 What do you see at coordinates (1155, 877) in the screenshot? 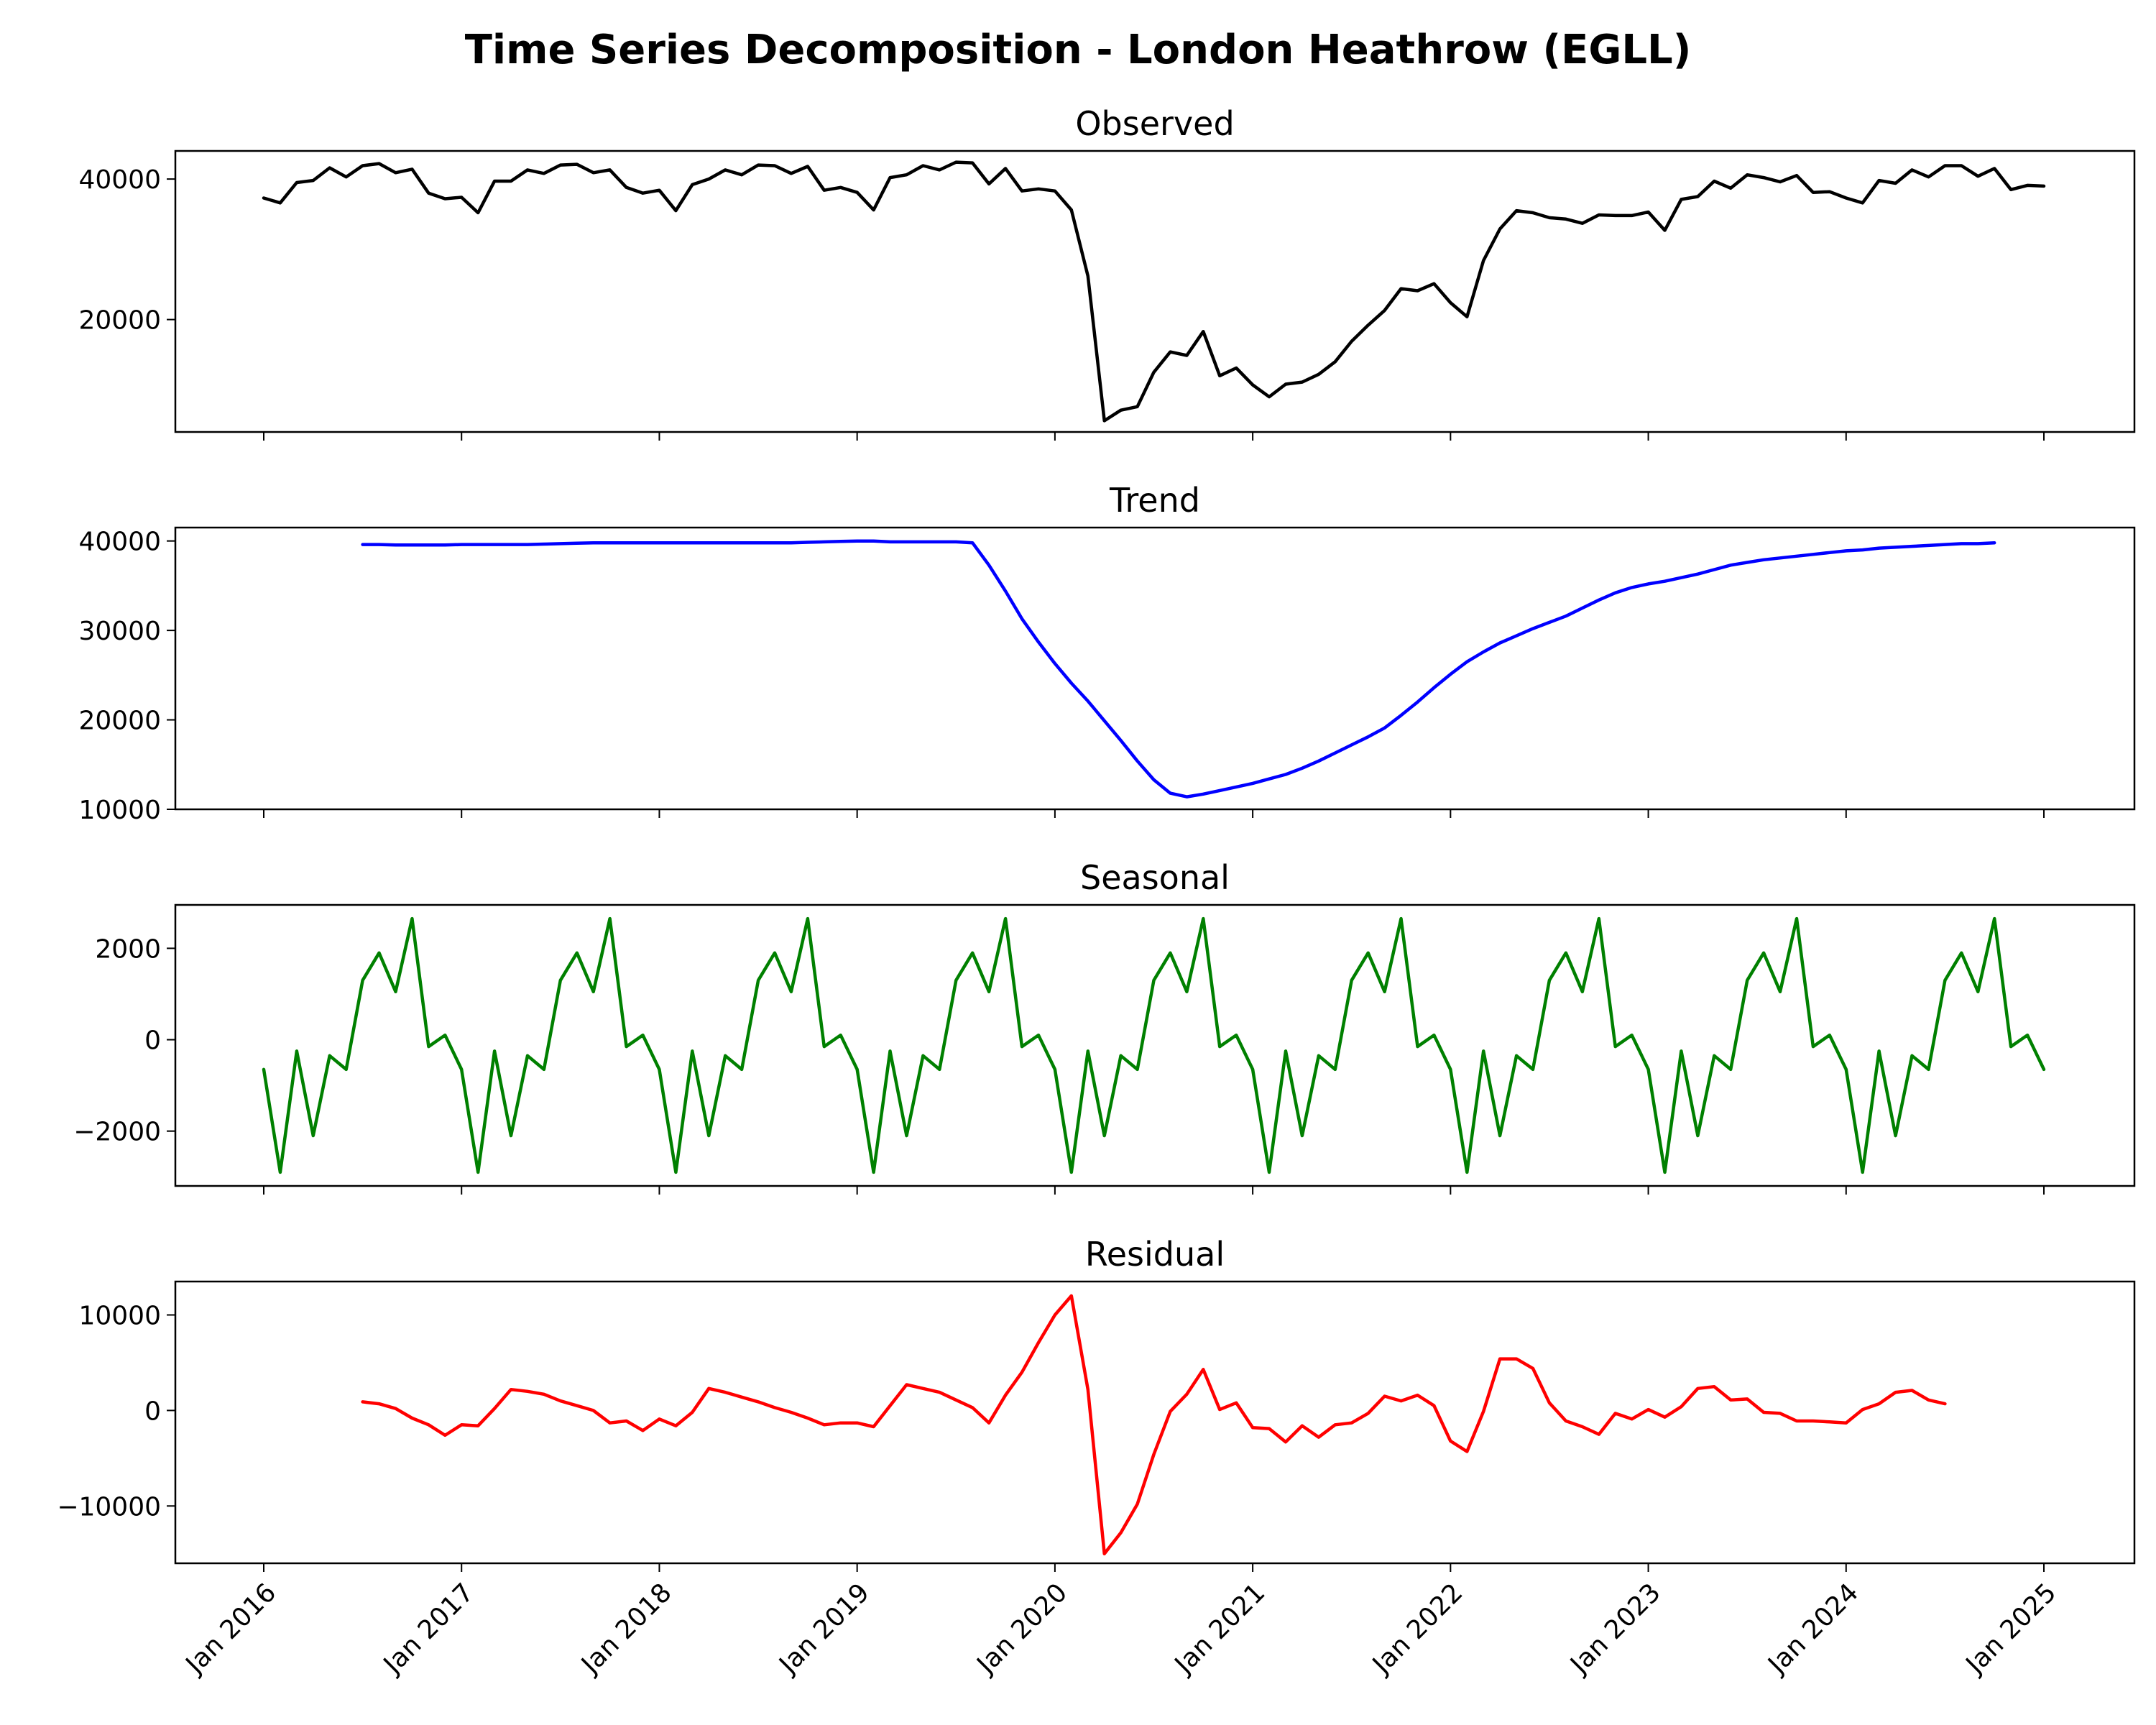
I see `panel-title-seasonal: Seasonal` at bounding box center [1155, 877].